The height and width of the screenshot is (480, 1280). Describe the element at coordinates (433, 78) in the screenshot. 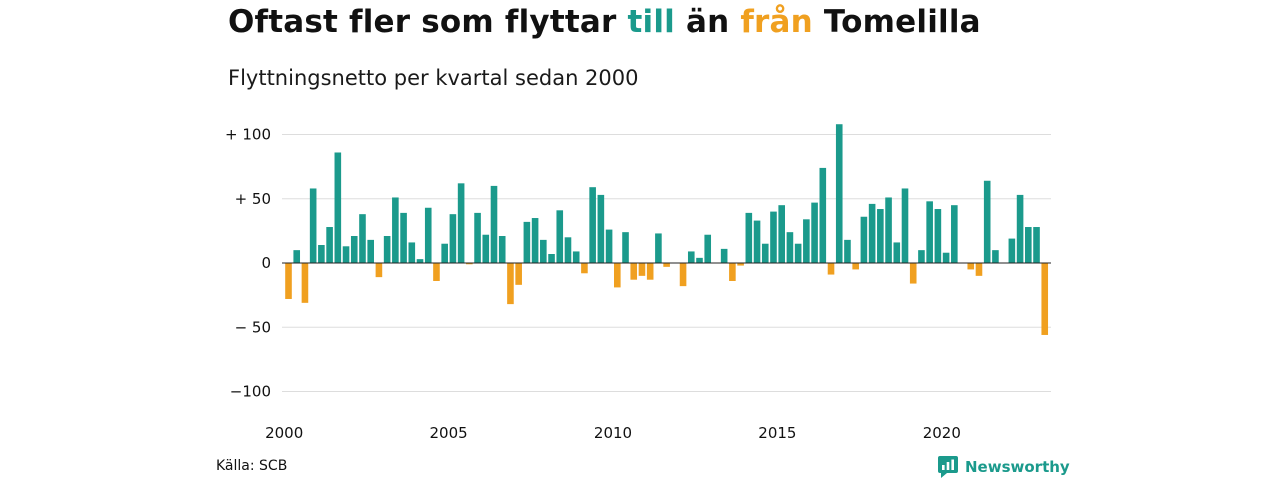

I see `chart-subtitle: Flyttningsnetto per kvartal sedan 2000` at that location.